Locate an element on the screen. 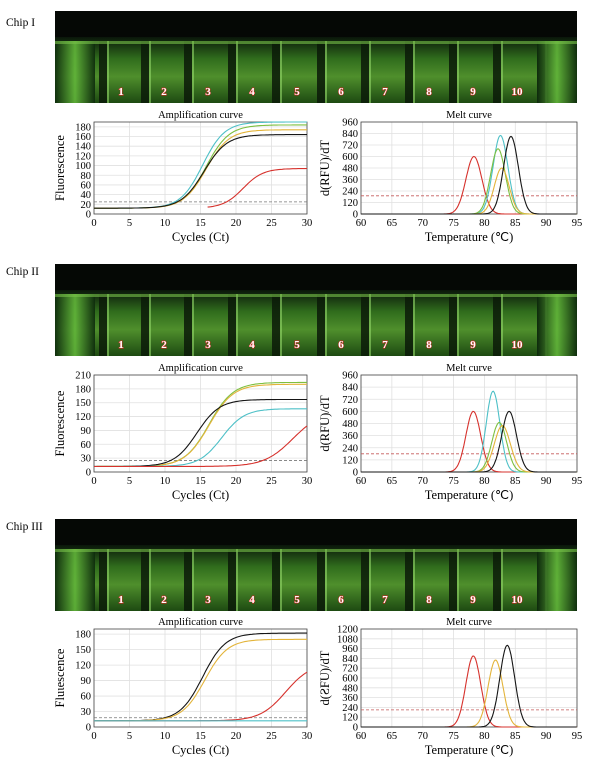 Image resolution: width=592 pixels, height=767 pixels. lane-number-4: 4 is located at coordinates (252, 345).